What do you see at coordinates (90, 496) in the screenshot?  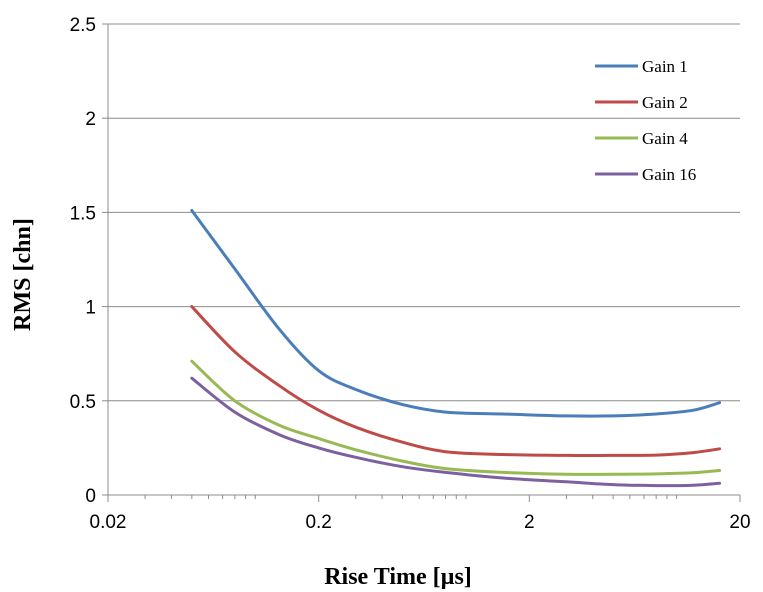 I see `y-tick-label: 0` at bounding box center [90, 496].